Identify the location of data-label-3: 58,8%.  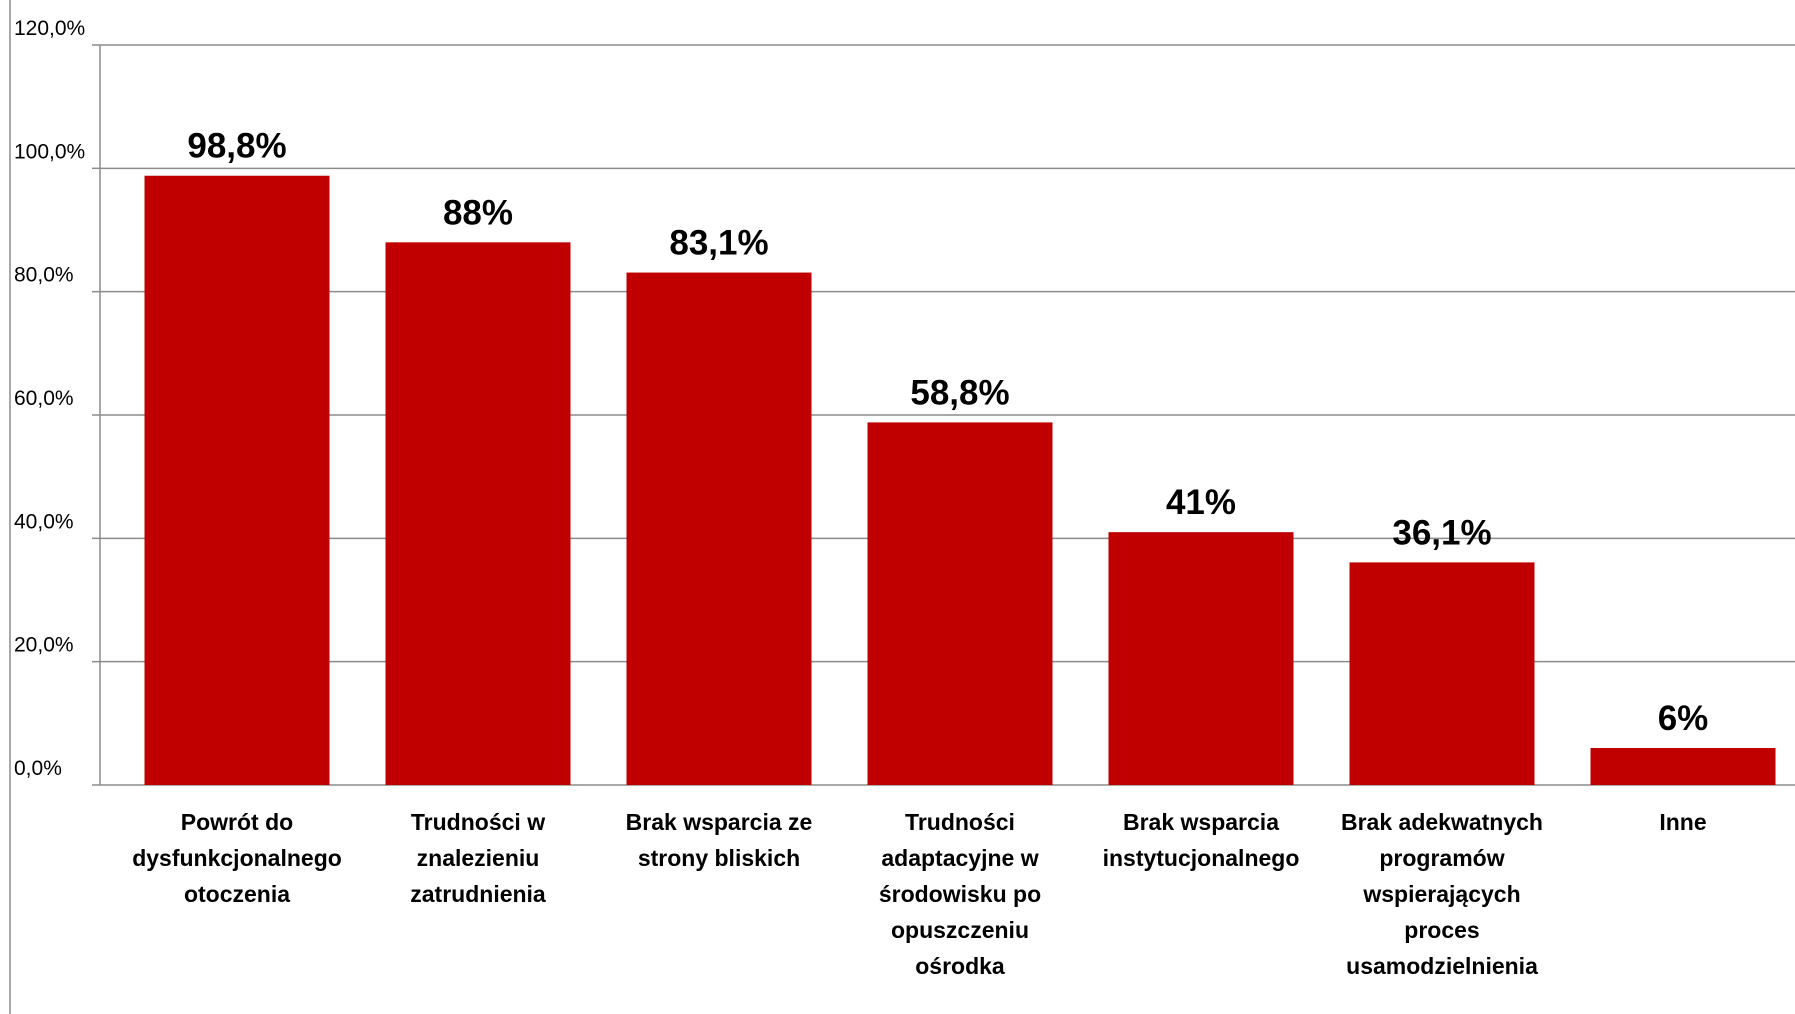
(959, 392).